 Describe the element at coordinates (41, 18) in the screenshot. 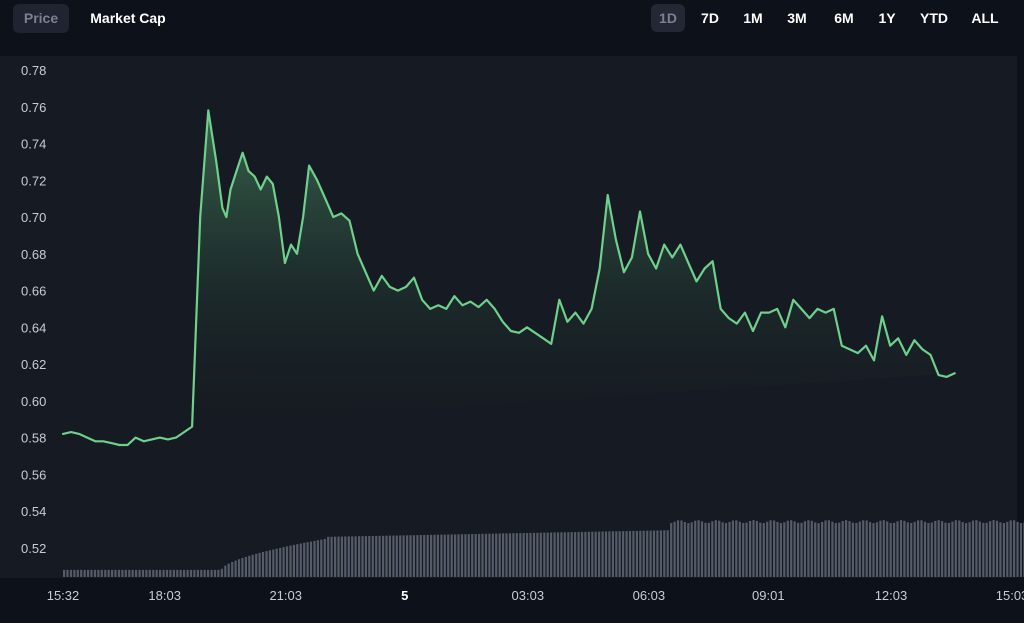

I see `tab-price: Price` at that location.